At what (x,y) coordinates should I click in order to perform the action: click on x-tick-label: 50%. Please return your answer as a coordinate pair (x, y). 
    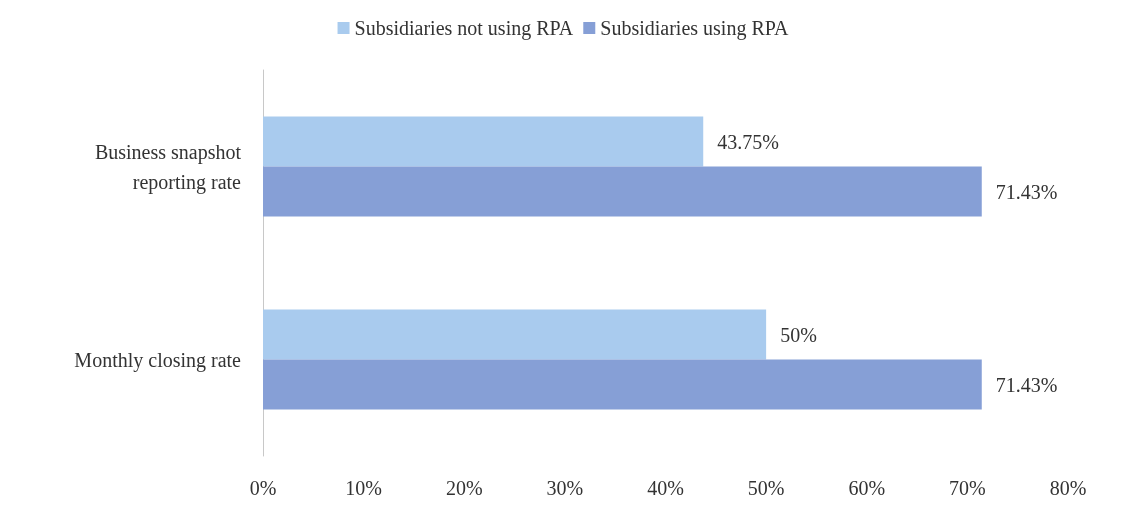
    Looking at the image, I should click on (766, 488).